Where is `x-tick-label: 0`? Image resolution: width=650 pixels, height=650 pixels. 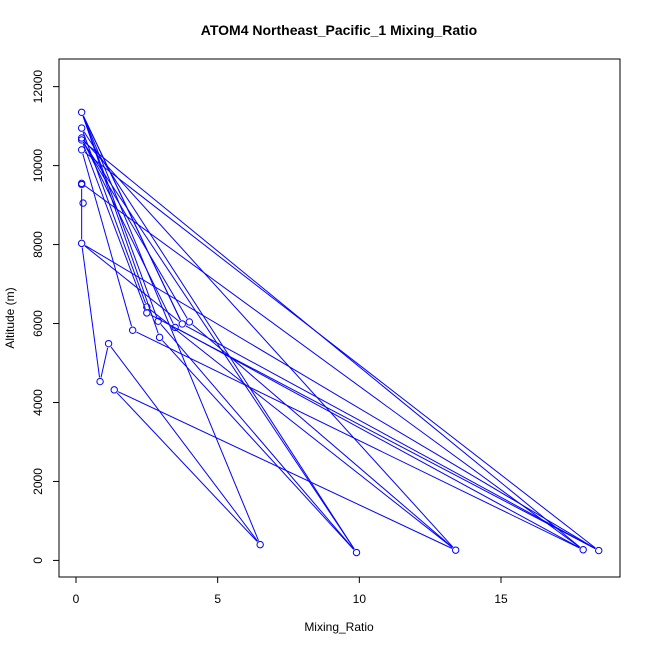
x-tick-label: 0 is located at coordinates (76, 599).